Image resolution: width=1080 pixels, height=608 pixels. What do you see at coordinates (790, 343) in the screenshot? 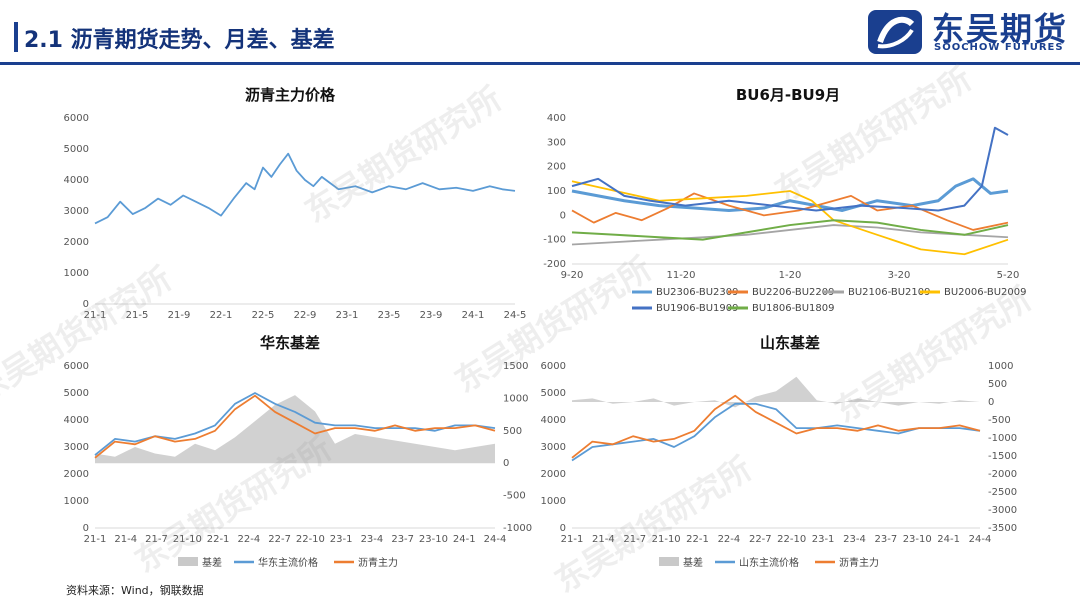
I see `chart-title: 山东基差` at bounding box center [790, 343].